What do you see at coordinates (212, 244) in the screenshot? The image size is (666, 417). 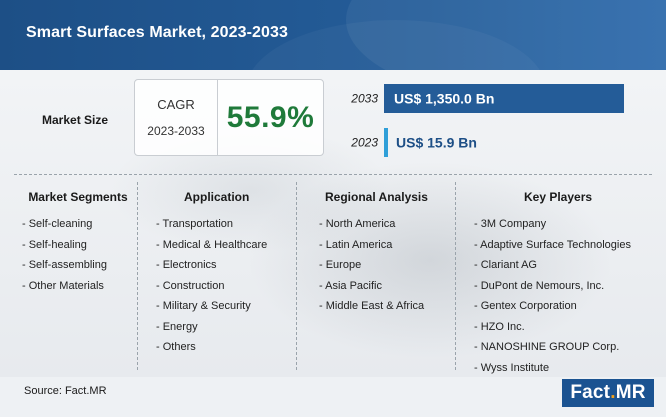 I see `list-item: - Medical & Healthcare` at bounding box center [212, 244].